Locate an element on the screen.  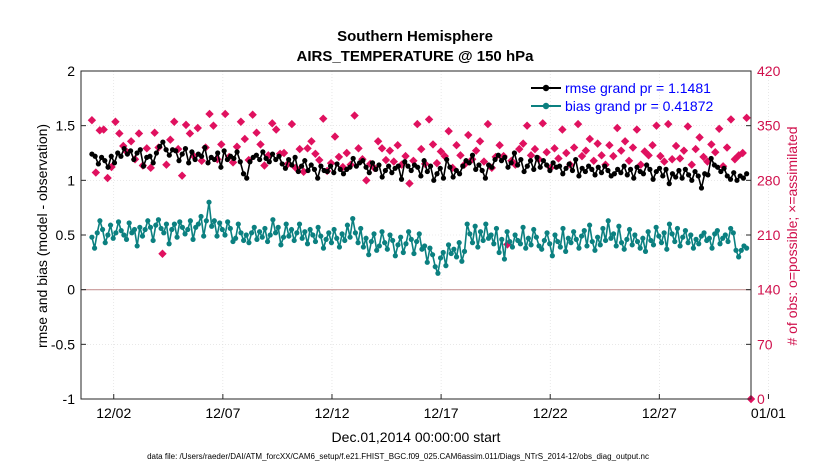
y-axis-ticks: -1 -0.5 0 0.5 1 1.5 2 is located at coordinates (68, 235).